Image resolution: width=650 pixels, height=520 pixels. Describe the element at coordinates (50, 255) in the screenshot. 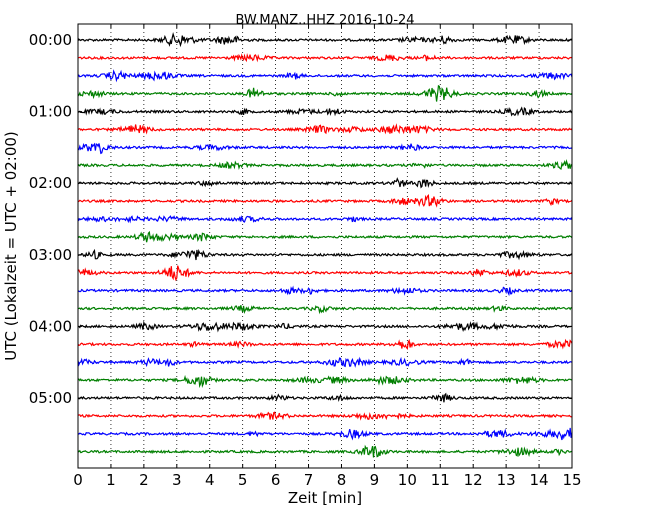

I see `y-tick-label-03:00: 03:00` at that location.